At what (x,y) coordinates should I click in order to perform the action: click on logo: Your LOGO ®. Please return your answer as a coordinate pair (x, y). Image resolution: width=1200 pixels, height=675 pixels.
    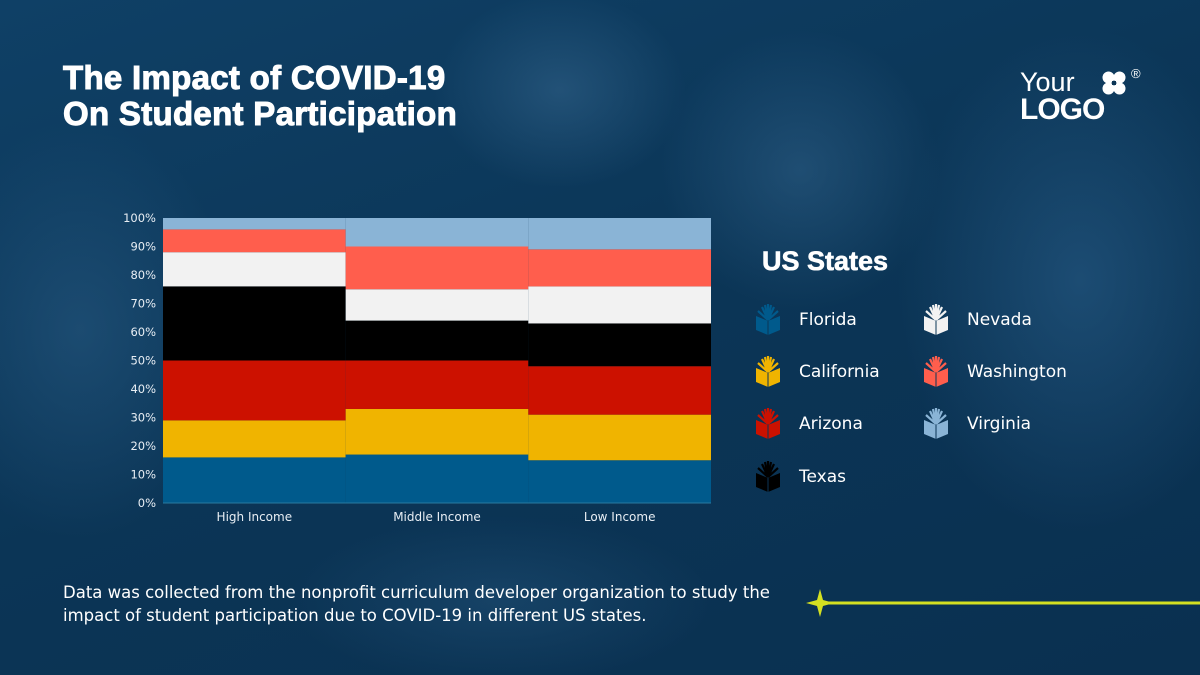
    Looking at the image, I should click on (1080, 96).